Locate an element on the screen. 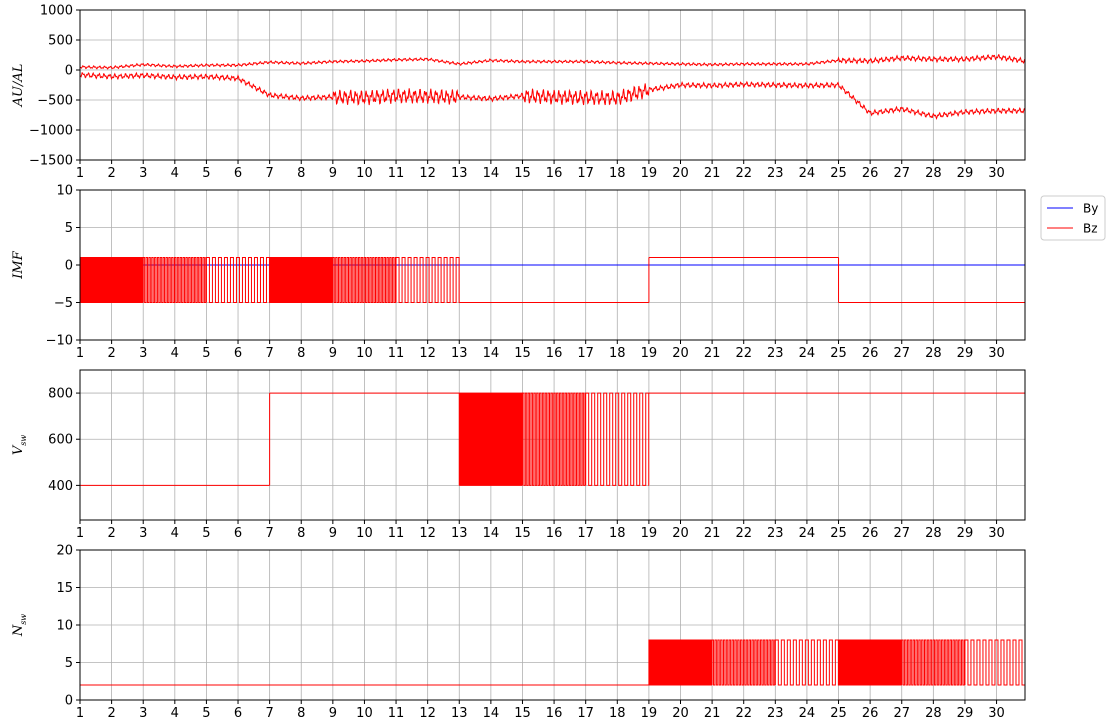 This screenshot has width=1108, height=727. x-tick-label: 27 is located at coordinates (901, 713).